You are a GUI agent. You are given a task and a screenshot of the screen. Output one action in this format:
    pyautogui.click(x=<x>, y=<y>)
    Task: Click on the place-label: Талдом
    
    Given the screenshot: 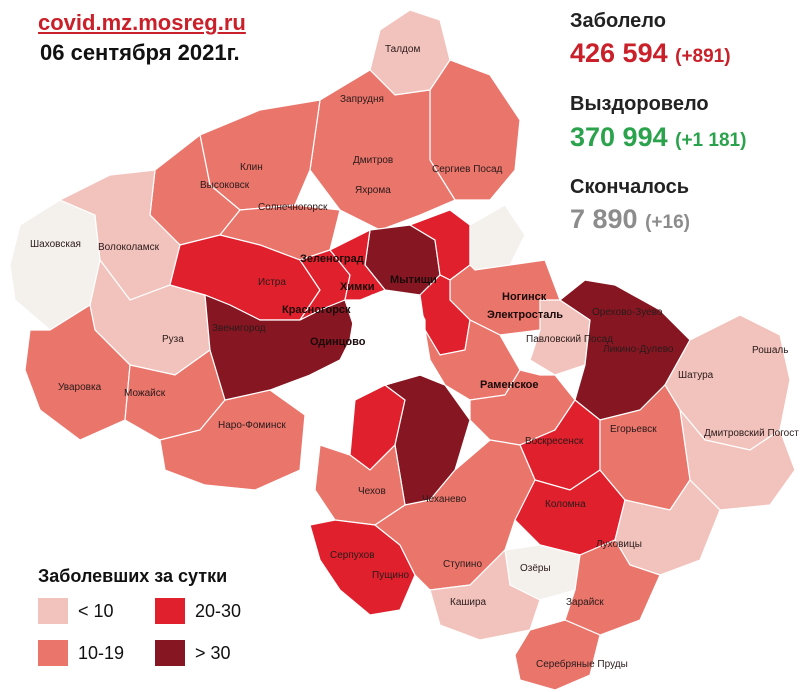 What is the action you would take?
    pyautogui.click(x=402, y=49)
    